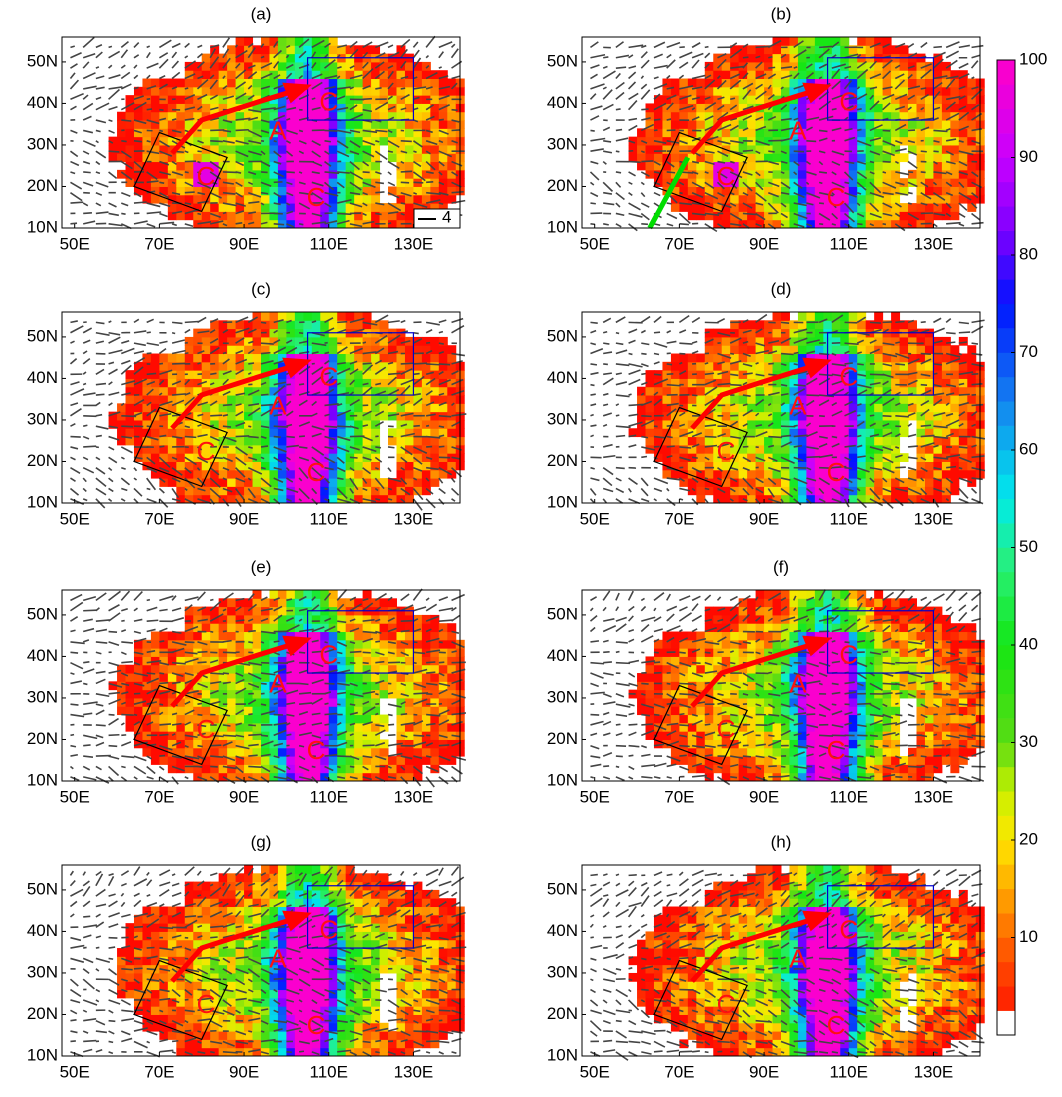 This screenshot has width=1062, height=1097. Describe the element at coordinates (562, 185) in the screenshot. I see `y-tick-label: 20N` at that location.